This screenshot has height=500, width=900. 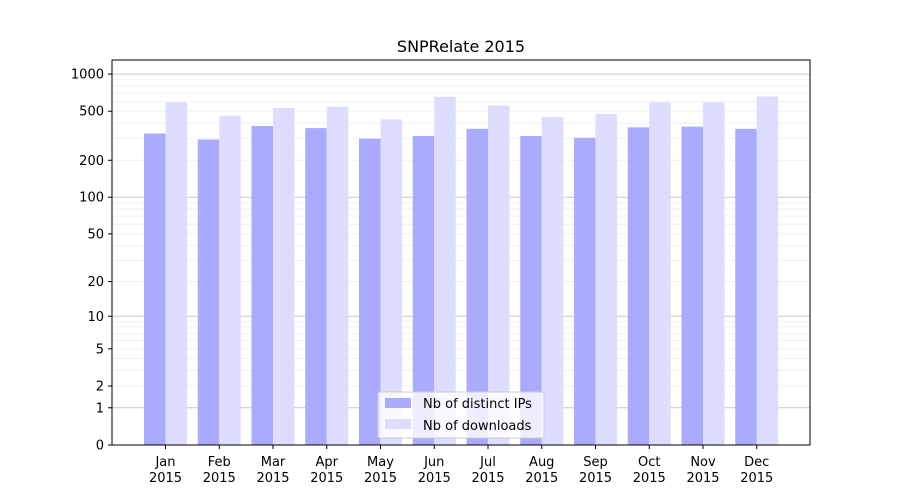 What do you see at coordinates (702, 470) in the screenshot?
I see `x-tick-label: Nov 2015` at bounding box center [702, 470].